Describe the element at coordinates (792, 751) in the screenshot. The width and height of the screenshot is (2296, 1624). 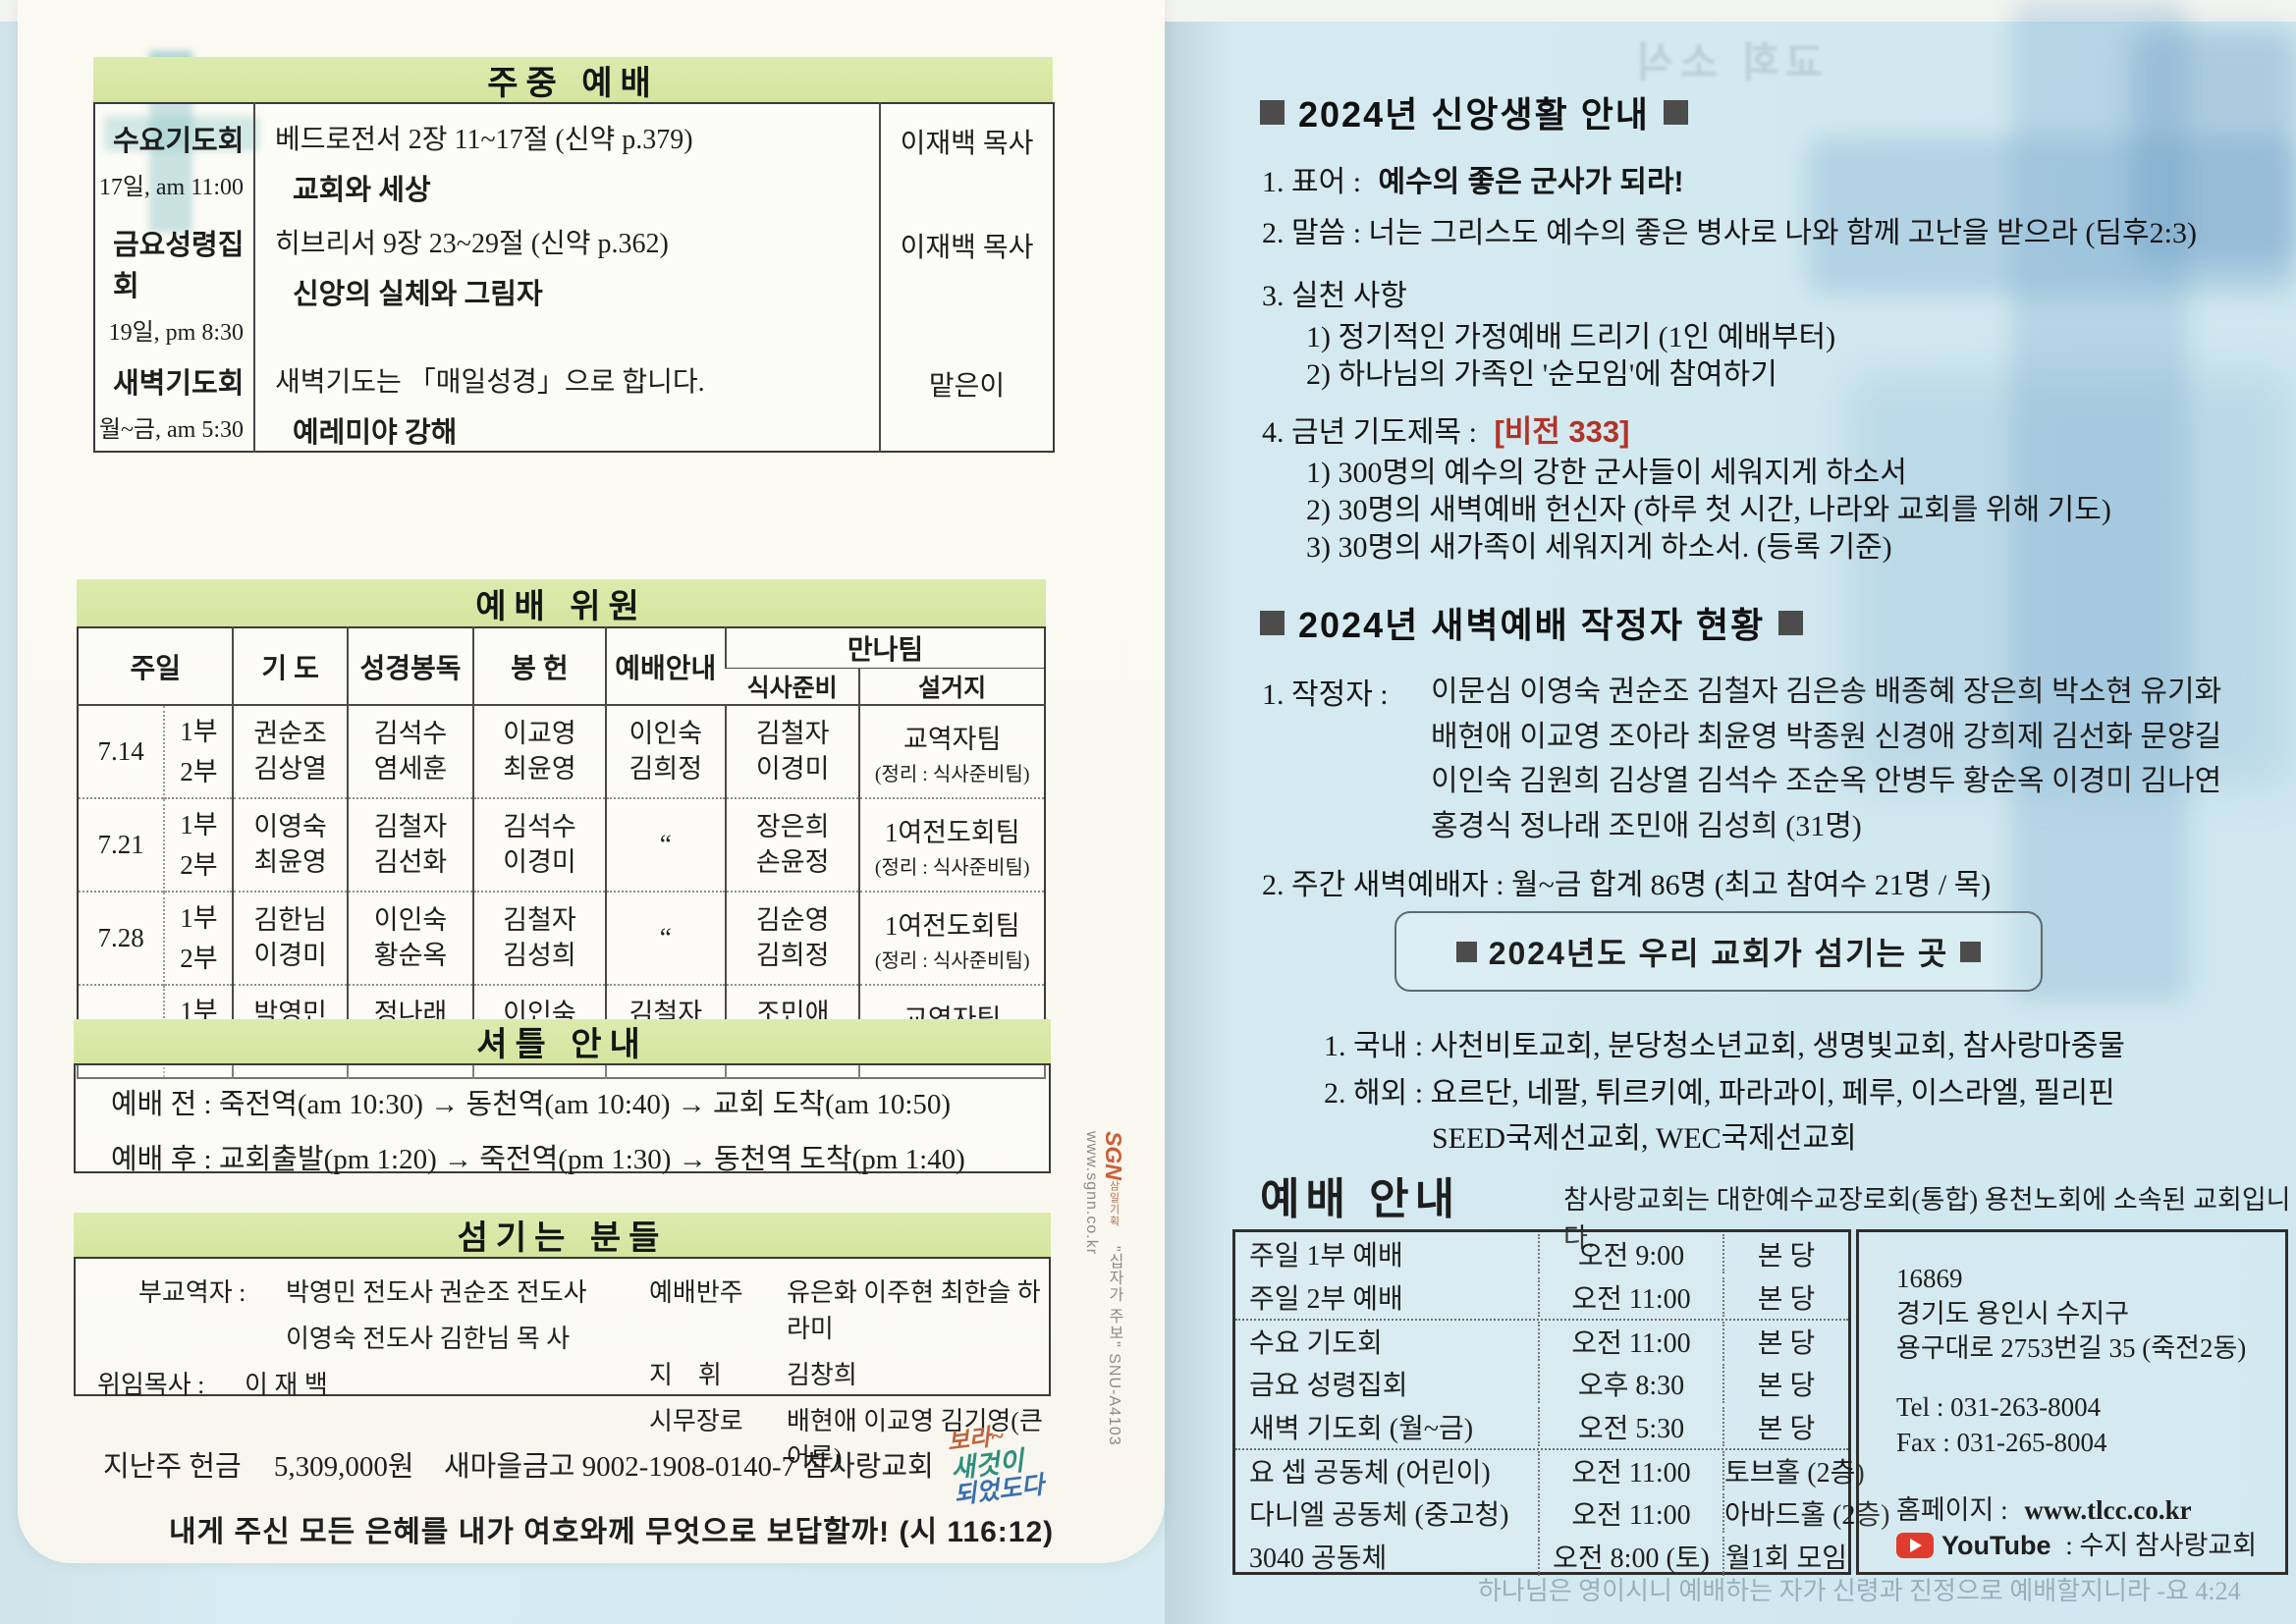
I see `cell-meal: 김철자 이경미` at that location.